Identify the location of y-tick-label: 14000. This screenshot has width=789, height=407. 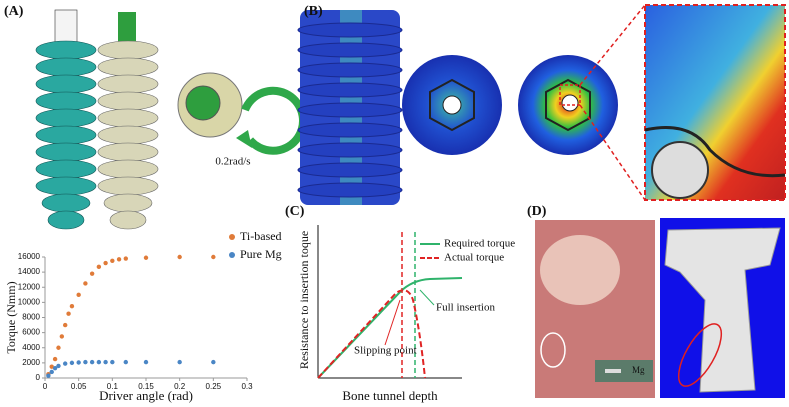
(29, 271).